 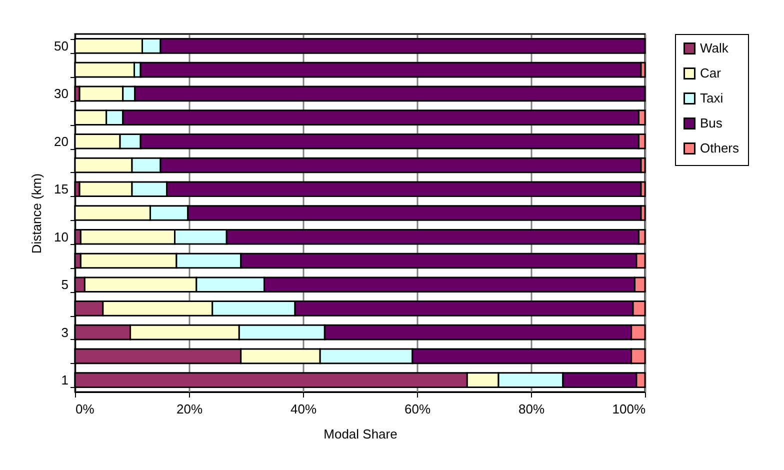 I want to click on y-tick-label: 20, so click(x=61, y=141).